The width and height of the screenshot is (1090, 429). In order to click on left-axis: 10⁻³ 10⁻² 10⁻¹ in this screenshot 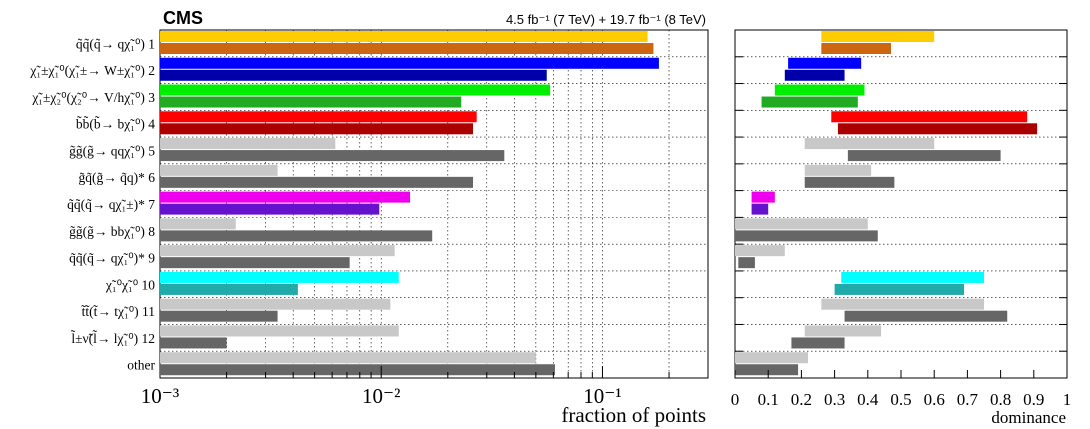, I will do `click(405, 387)`.